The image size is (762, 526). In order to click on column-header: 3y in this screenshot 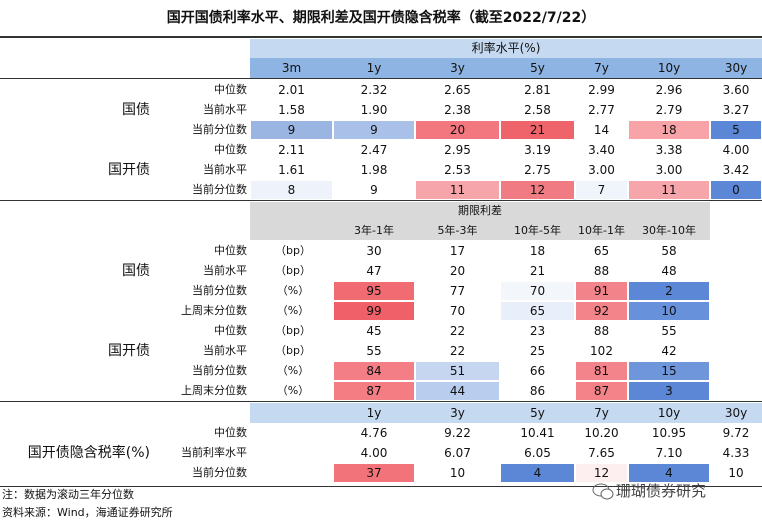, I will do `click(457, 68)`.